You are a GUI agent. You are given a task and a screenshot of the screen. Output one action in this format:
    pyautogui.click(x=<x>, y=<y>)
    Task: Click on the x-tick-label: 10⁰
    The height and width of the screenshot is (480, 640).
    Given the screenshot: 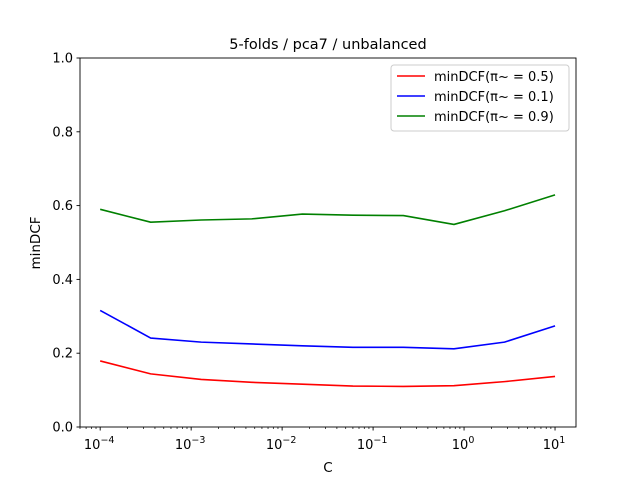 What is the action you would take?
    pyautogui.click(x=463, y=444)
    